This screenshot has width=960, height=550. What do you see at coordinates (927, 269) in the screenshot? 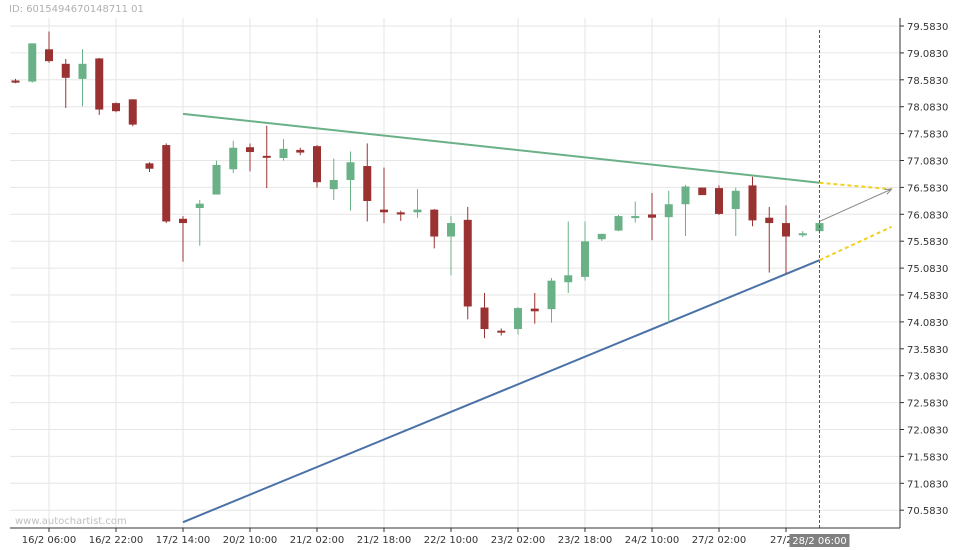
I see `y-tick-label: 75.0830` at bounding box center [927, 269].